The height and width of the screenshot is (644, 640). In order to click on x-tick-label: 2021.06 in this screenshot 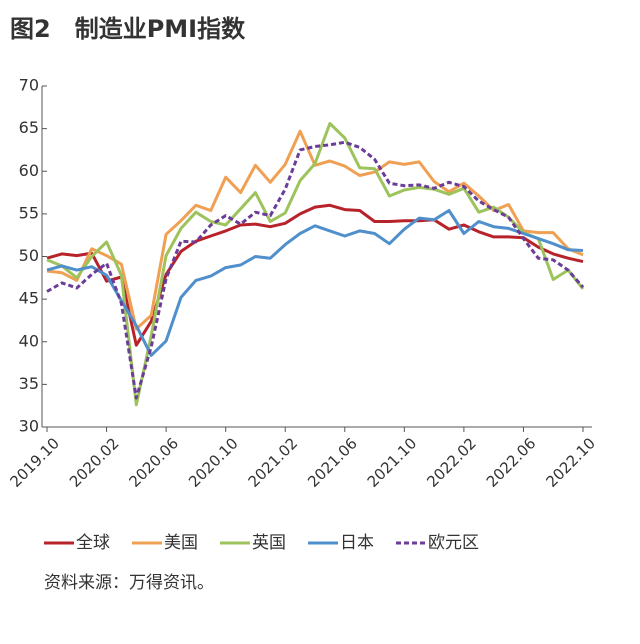, I will do `click(332, 462)`.